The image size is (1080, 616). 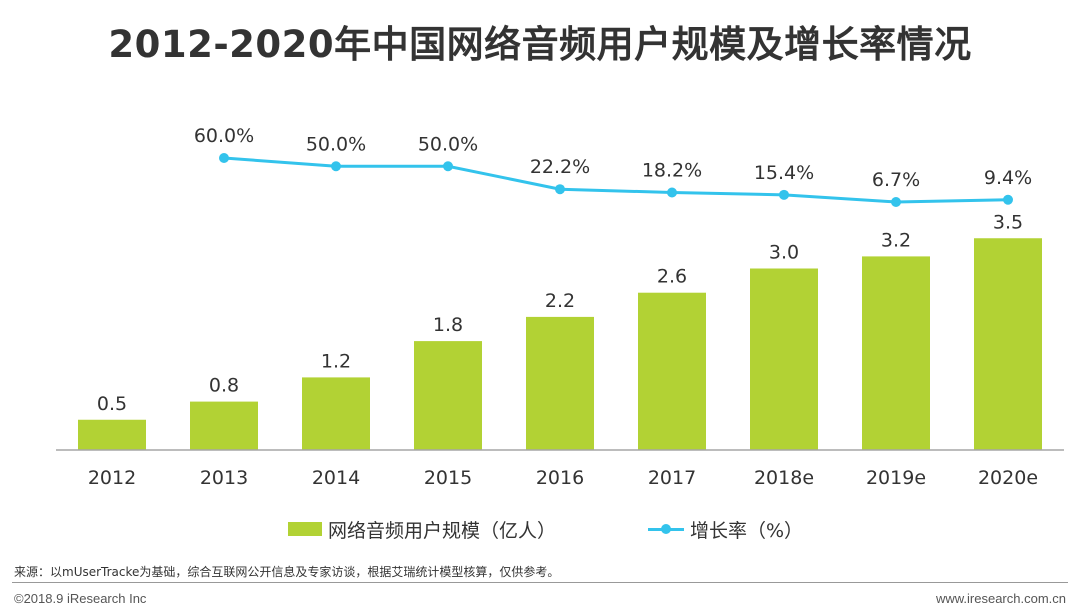 What do you see at coordinates (336, 413) in the screenshot?
I see `bar-2014` at bounding box center [336, 413].